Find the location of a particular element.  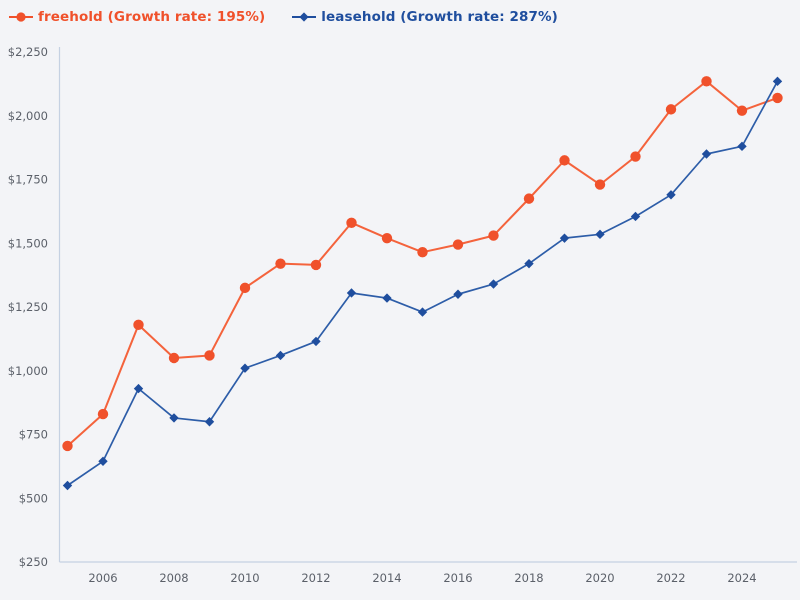

legend-label-freehold: freehold (Growth rate: 195%) is located at coordinates (152, 17).